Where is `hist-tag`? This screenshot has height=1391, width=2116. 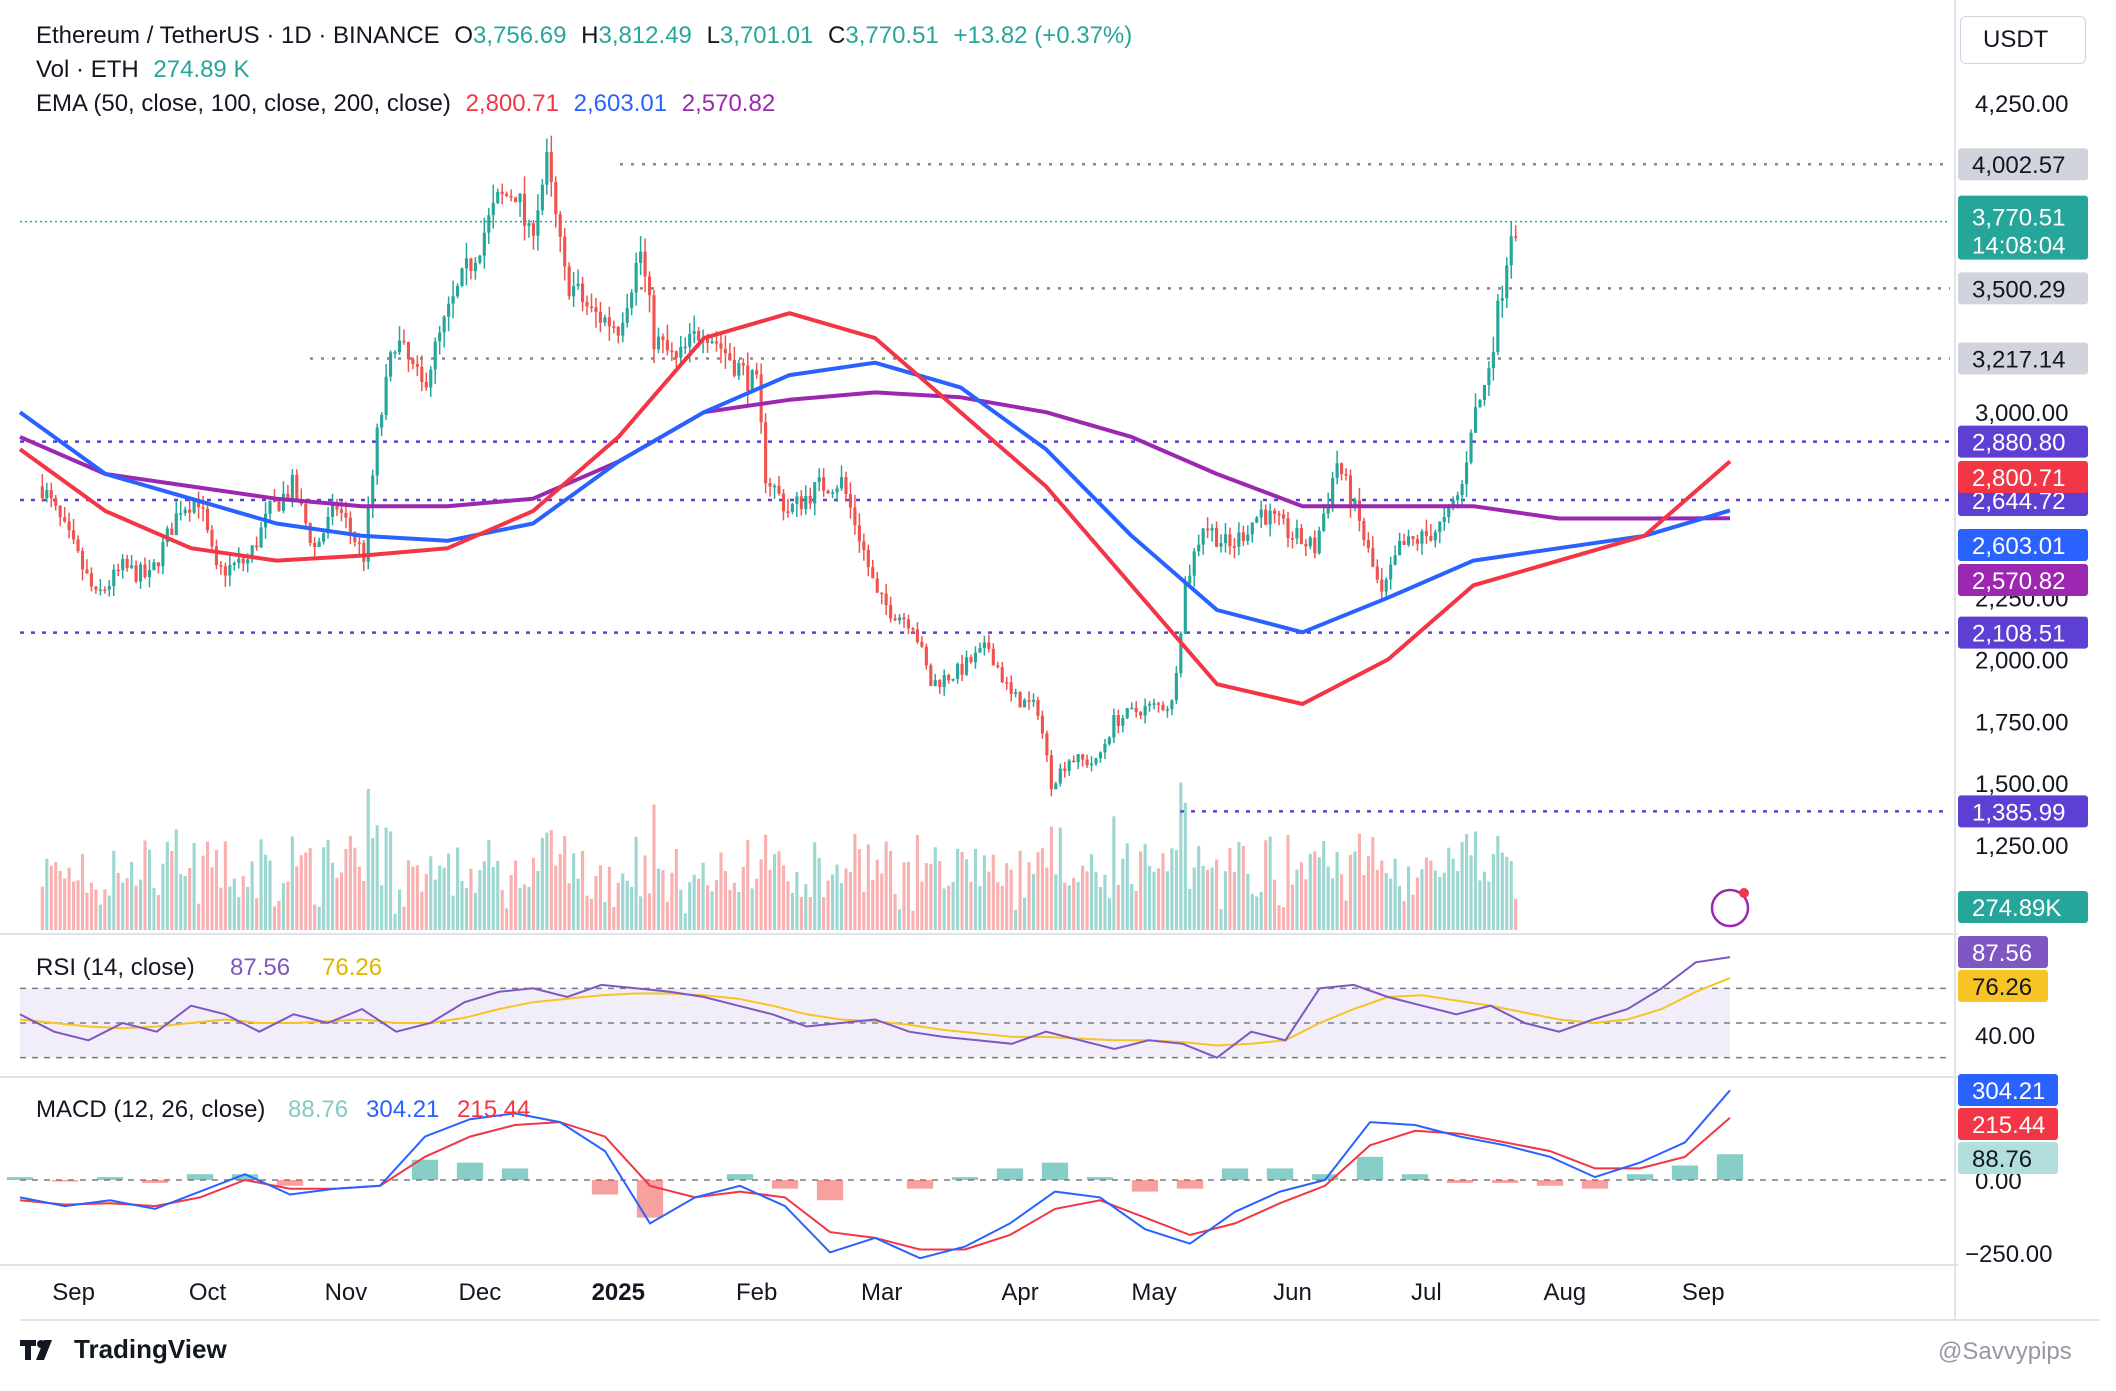
hist-tag is located at coordinates (2008, 1158).